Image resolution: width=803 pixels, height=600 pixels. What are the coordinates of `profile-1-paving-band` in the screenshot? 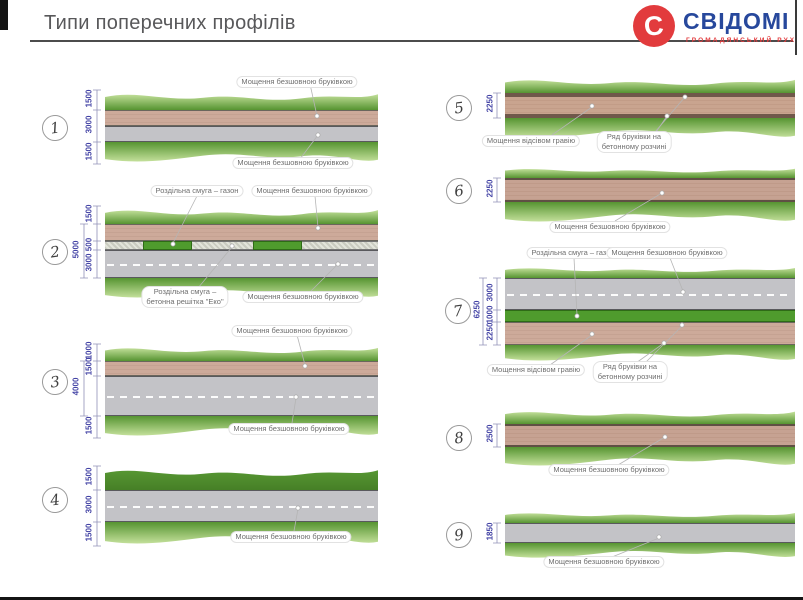 It's located at (241, 118).